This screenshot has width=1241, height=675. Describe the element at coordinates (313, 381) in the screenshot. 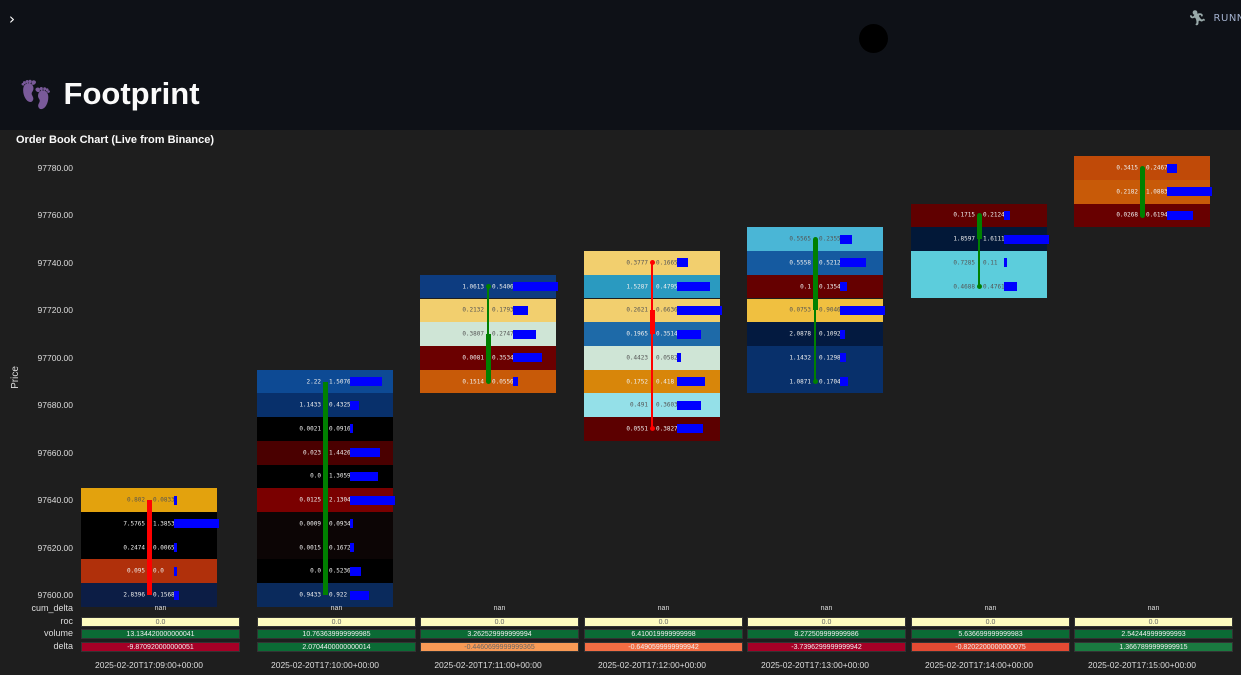

I see `buy-volume: 2.22` at that location.